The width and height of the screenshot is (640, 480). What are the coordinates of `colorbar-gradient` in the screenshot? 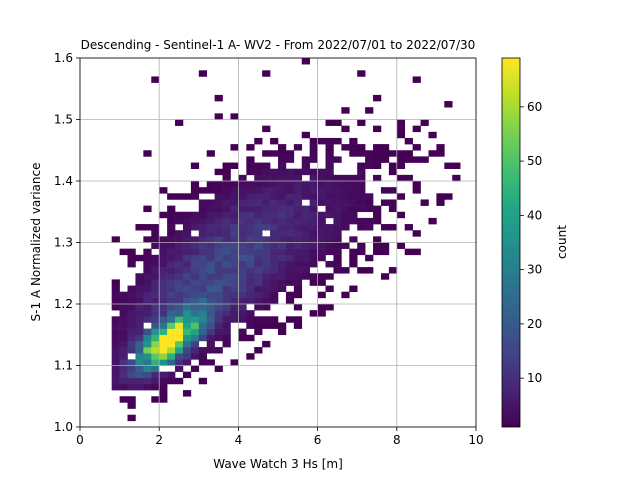 It's located at (511, 242).